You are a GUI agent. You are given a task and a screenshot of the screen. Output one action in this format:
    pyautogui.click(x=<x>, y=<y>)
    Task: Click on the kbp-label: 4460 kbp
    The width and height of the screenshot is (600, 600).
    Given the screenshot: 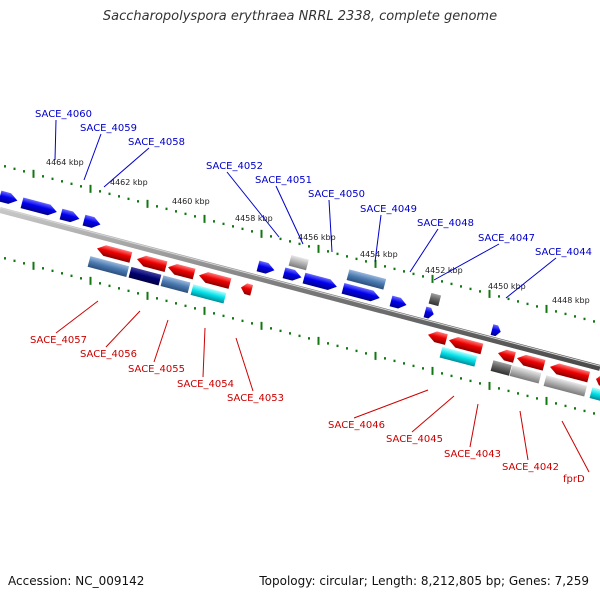 What is the action you would take?
    pyautogui.click(x=191, y=201)
    